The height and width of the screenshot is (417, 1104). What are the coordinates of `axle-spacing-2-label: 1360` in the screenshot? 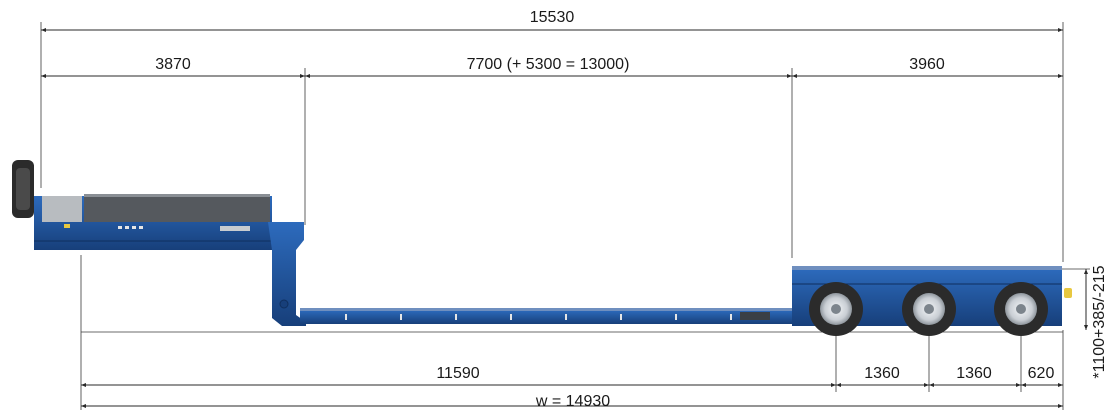 It's located at (974, 373).